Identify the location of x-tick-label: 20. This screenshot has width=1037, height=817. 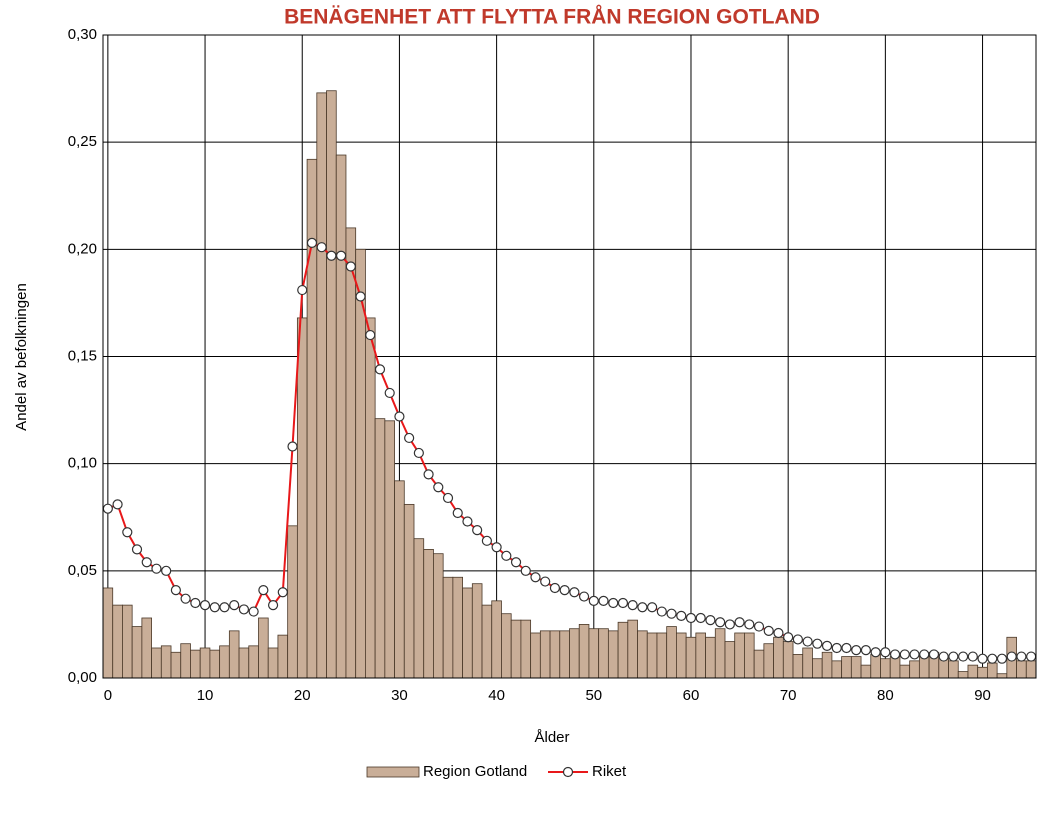
(302, 695).